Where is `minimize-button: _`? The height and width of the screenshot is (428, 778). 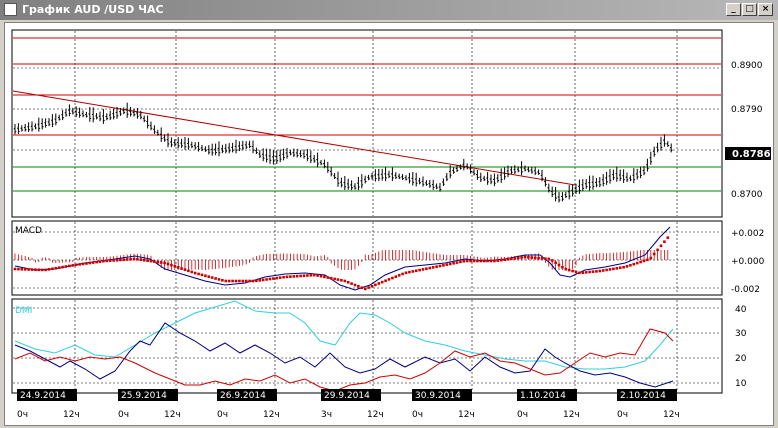
minimize-button: _ is located at coordinates (733, 9).